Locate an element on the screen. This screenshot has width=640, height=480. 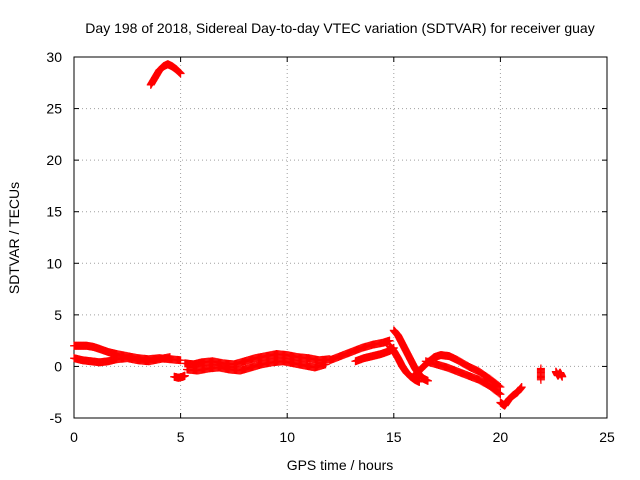
x-tick-label: 25 is located at coordinates (607, 437).